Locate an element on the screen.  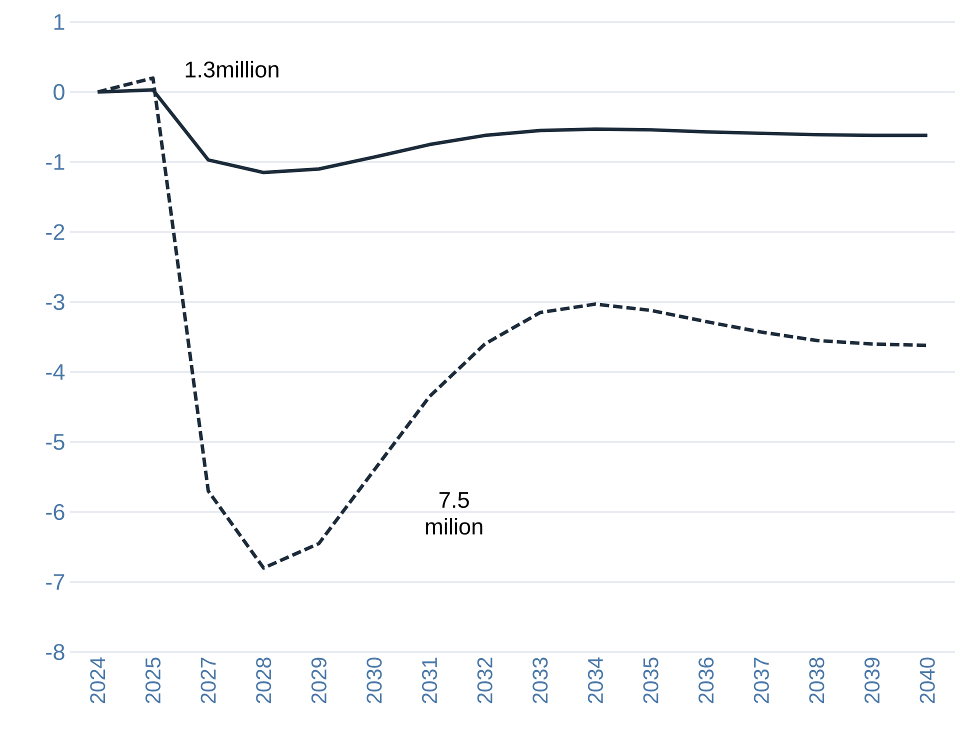
x-tick-label: 2033 is located at coordinates (540, 681).